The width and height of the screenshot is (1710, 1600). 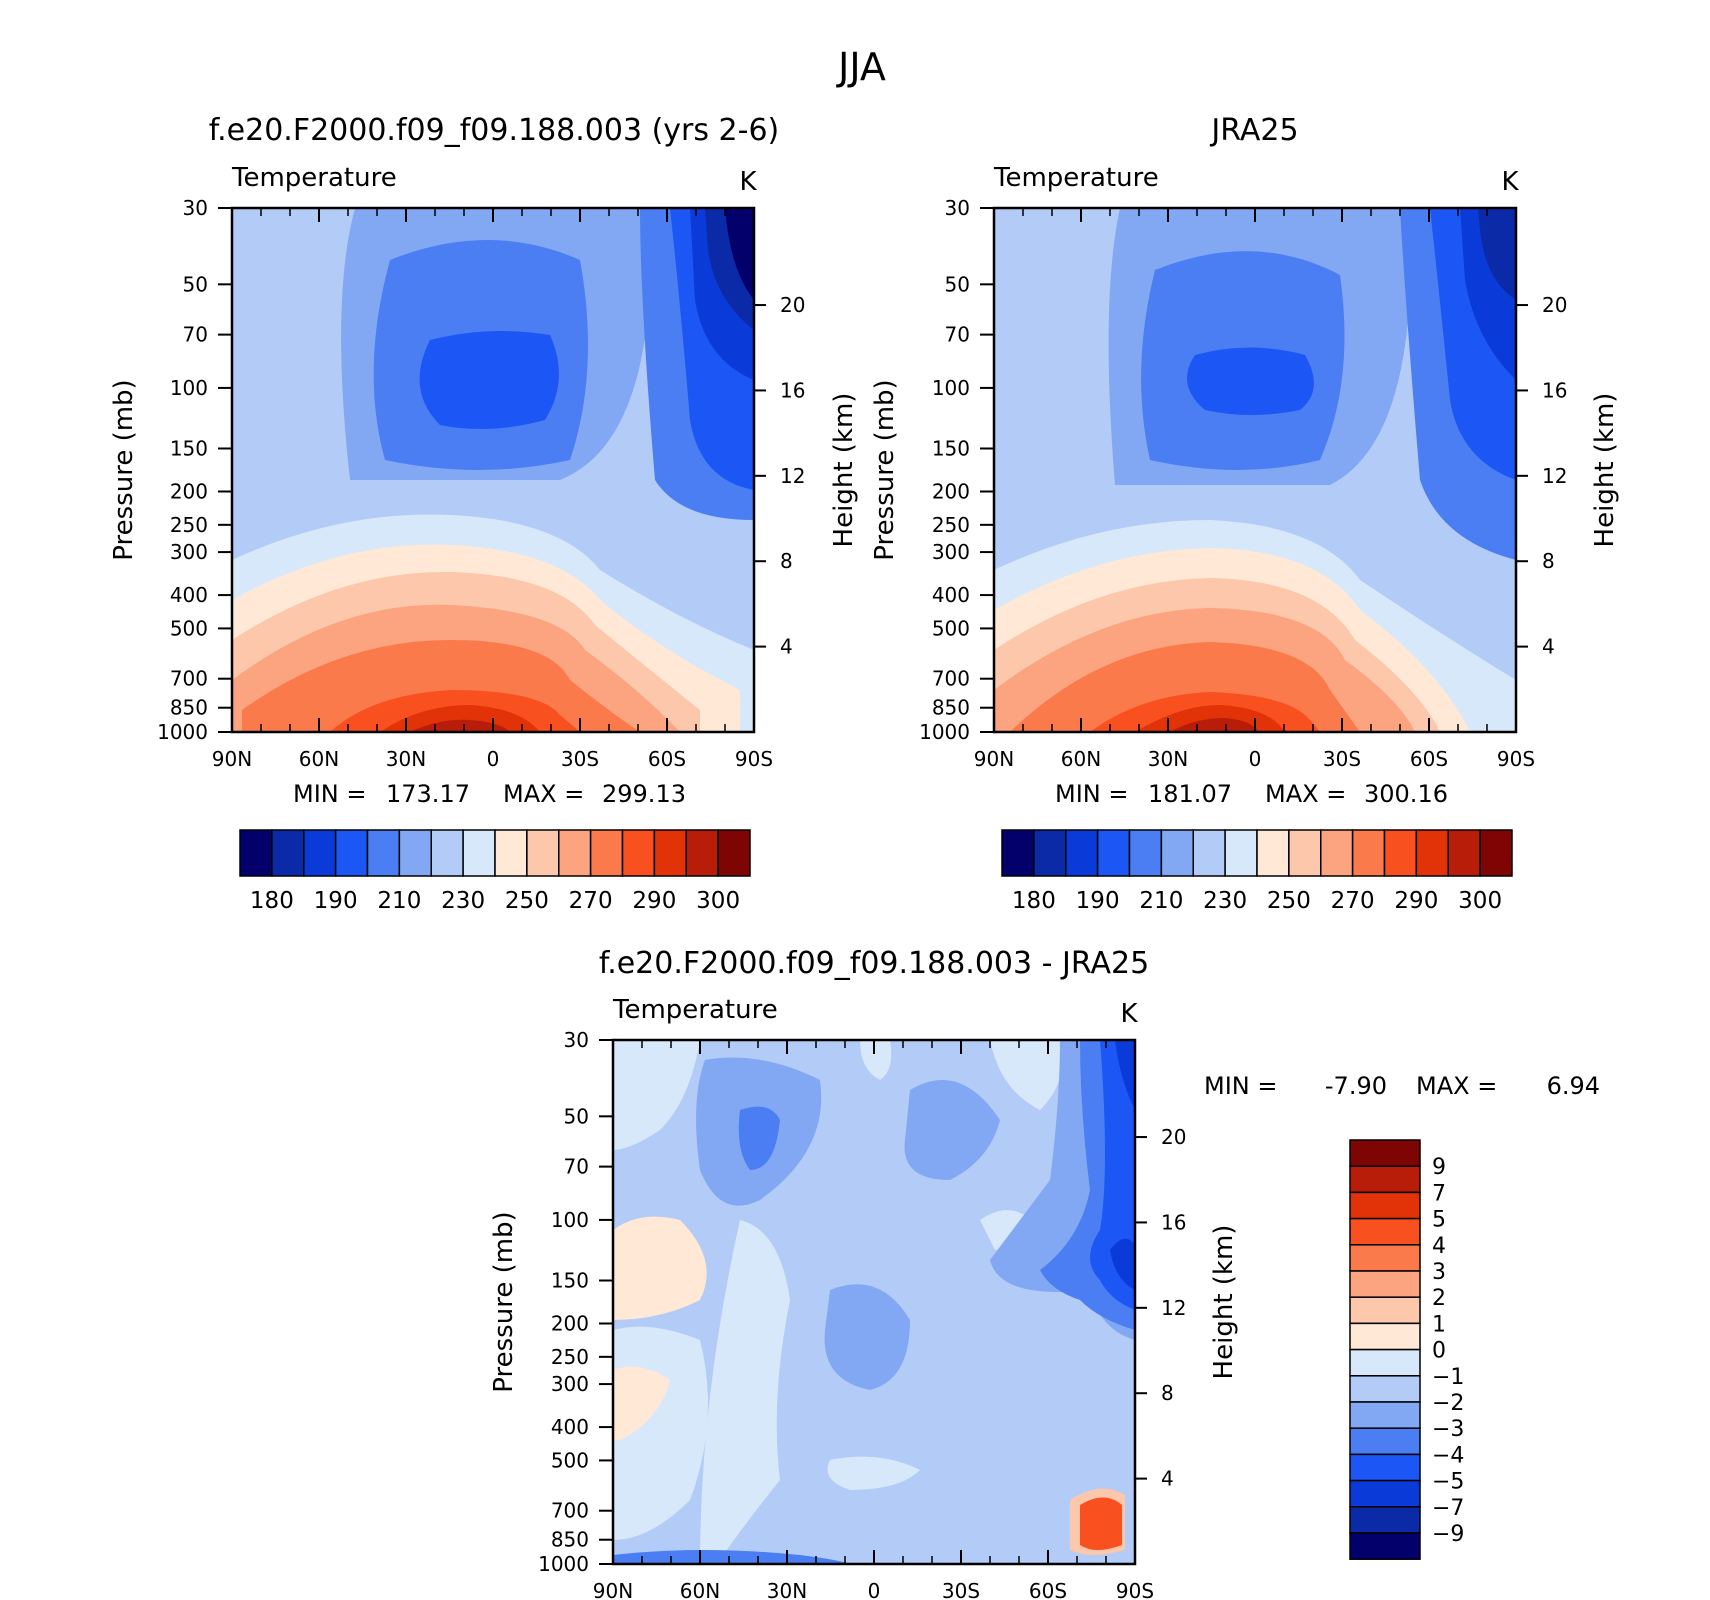 What do you see at coordinates (1439, 1167) in the screenshot?
I see `colorbar-label: 9` at bounding box center [1439, 1167].